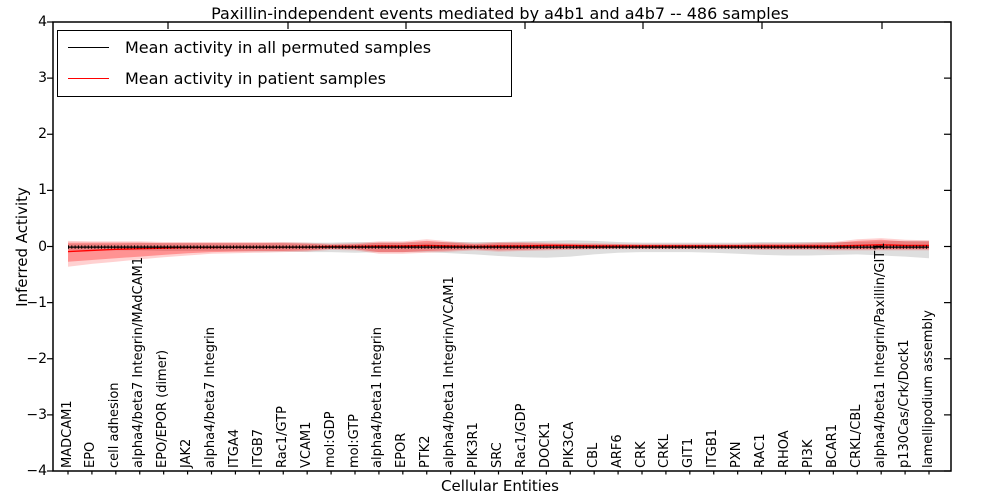  I want to click on x-tick-label: ITGB1, so click(713, 448).